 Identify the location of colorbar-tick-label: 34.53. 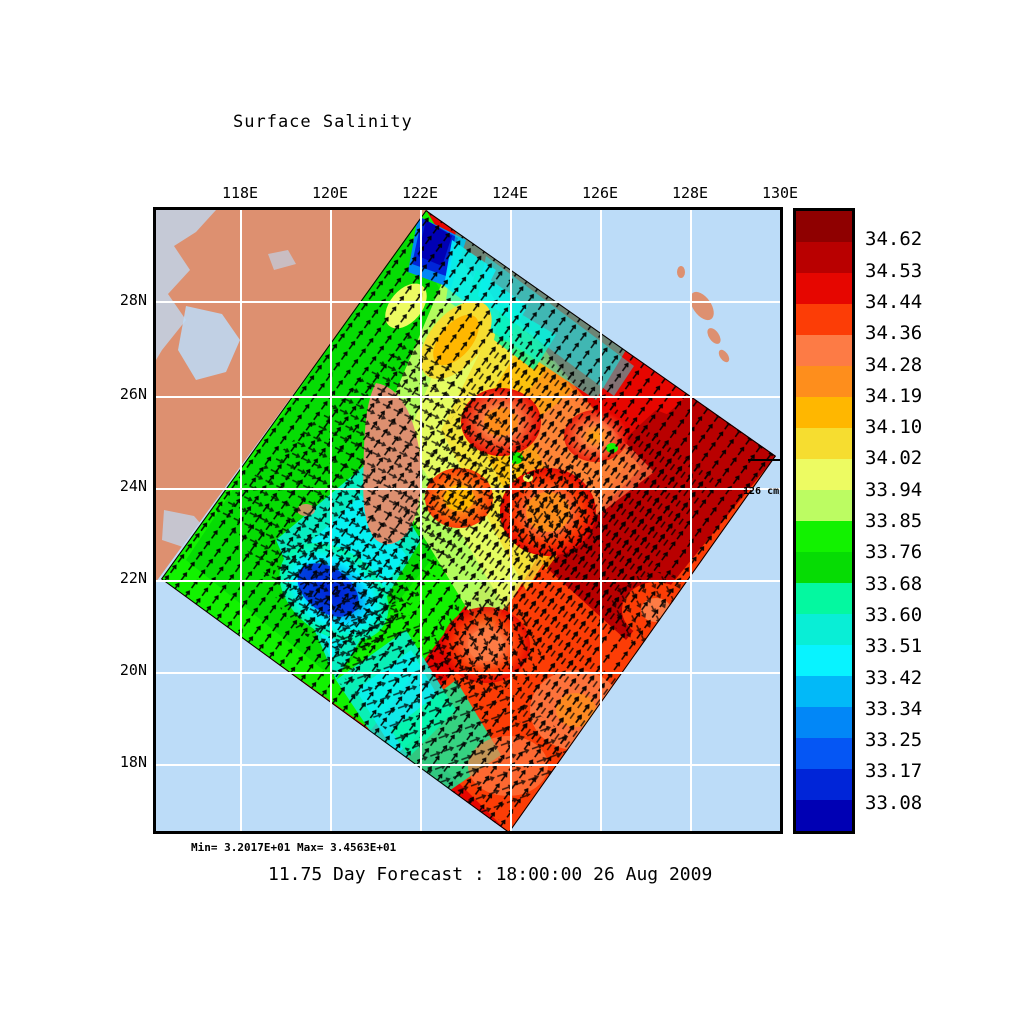
(894, 270).